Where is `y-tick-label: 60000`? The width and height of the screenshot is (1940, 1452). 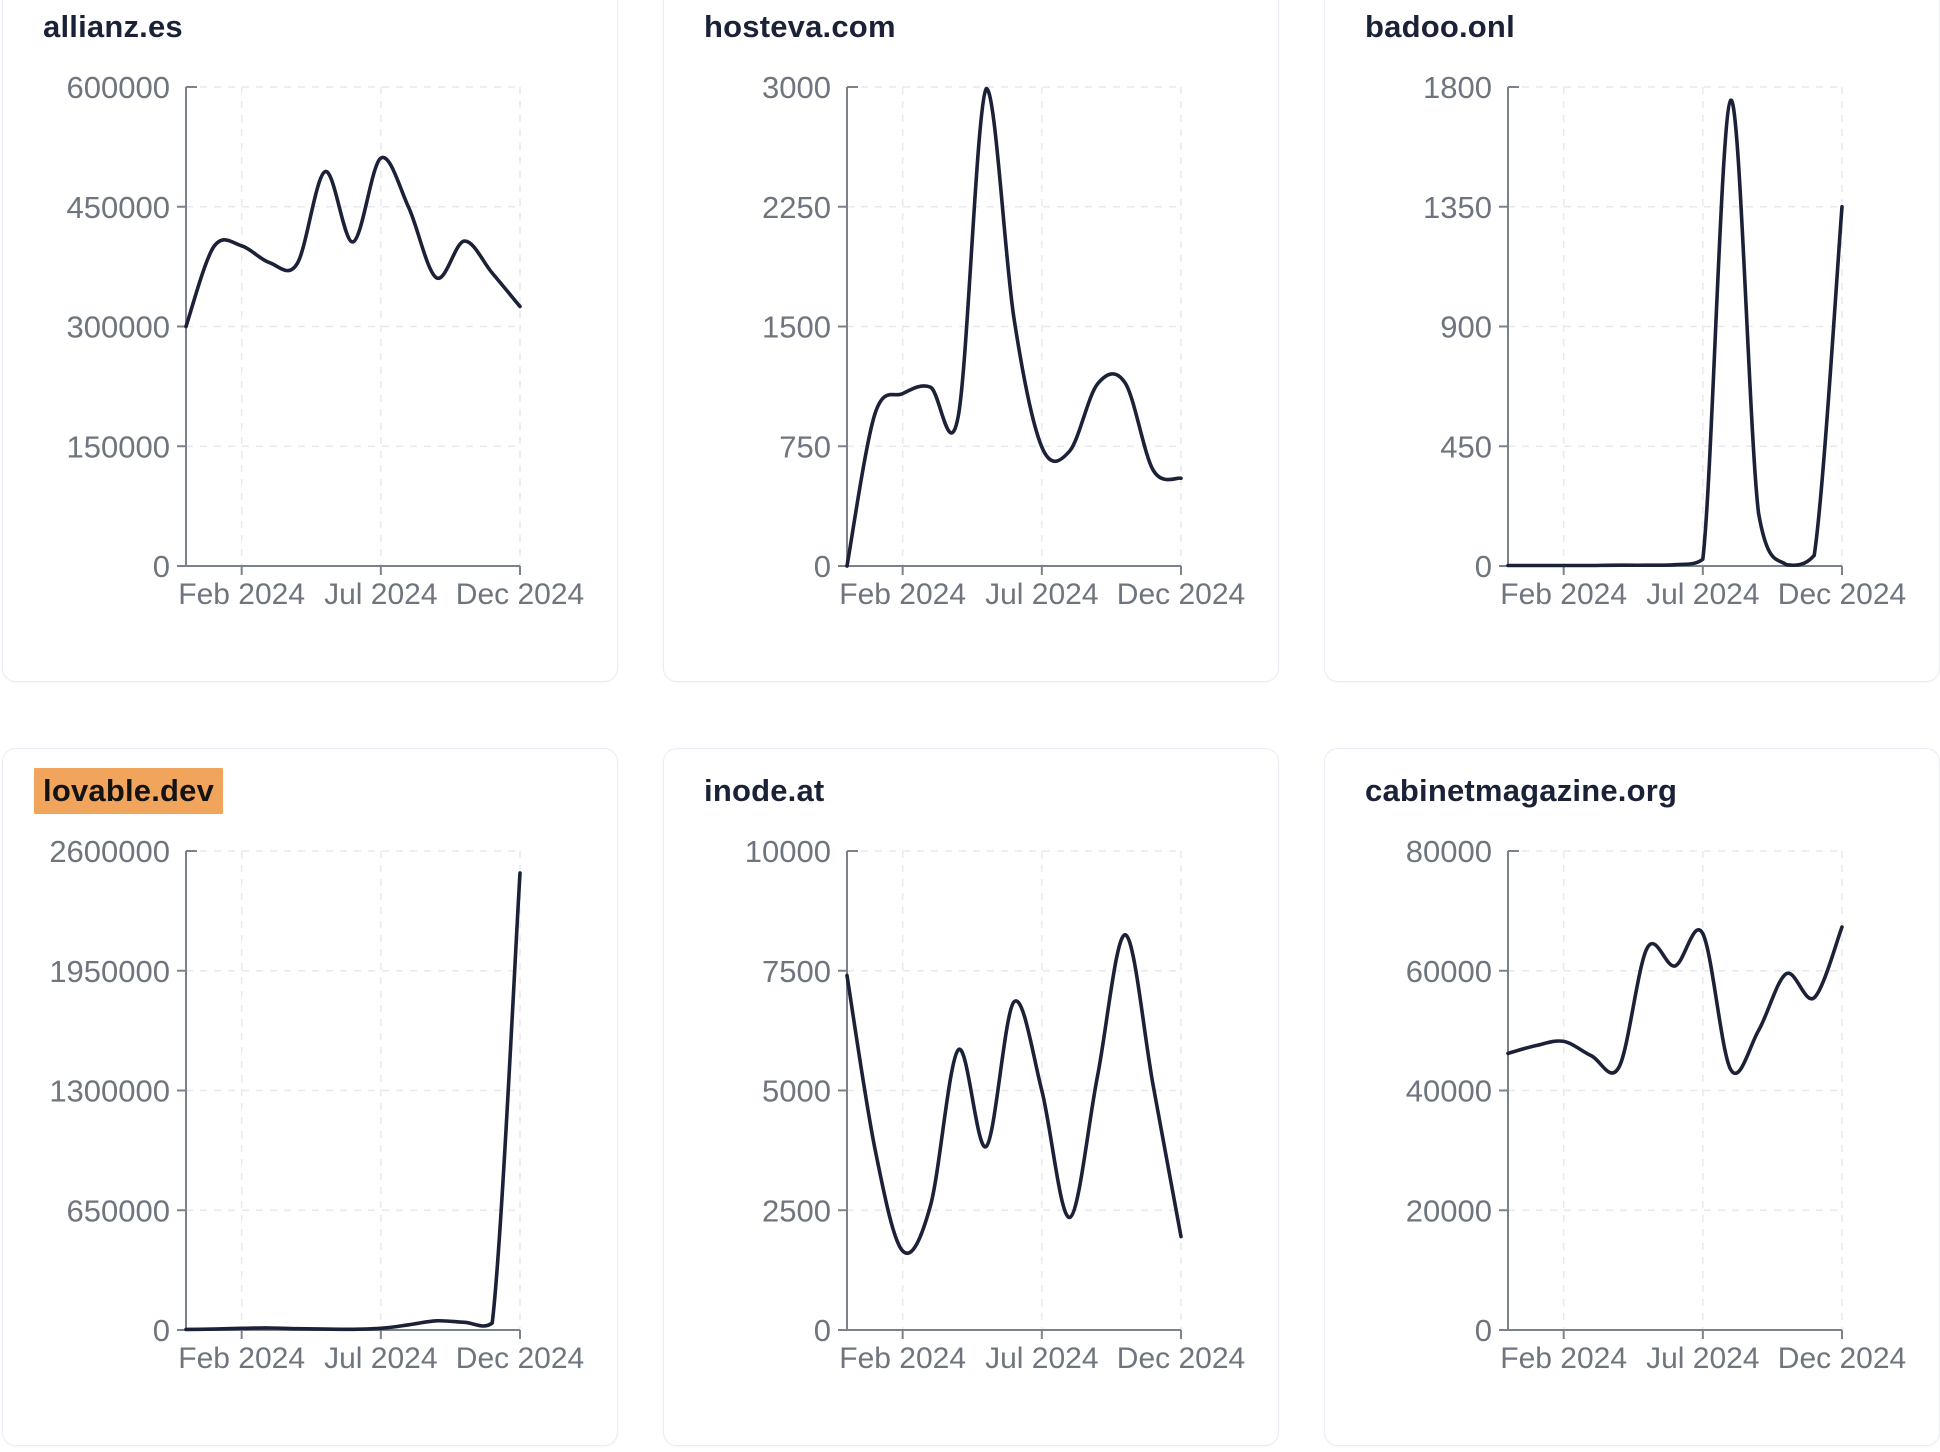 y-tick-label: 60000 is located at coordinates (1449, 971).